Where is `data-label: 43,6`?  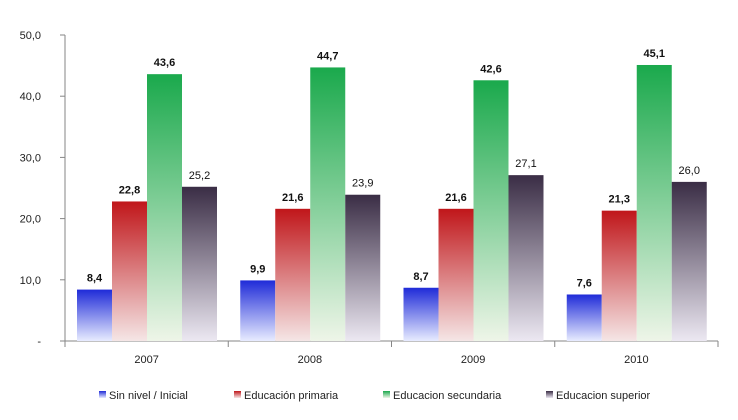
data-label: 43,6 is located at coordinates (164, 63).